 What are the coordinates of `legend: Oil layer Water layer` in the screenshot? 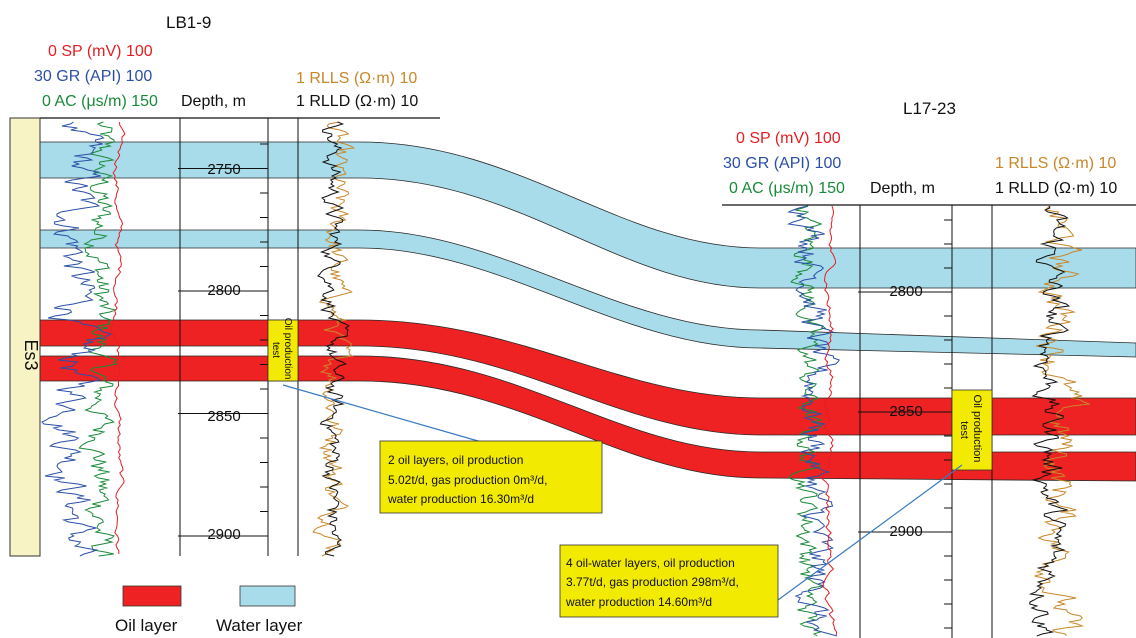 It's located at (209, 610).